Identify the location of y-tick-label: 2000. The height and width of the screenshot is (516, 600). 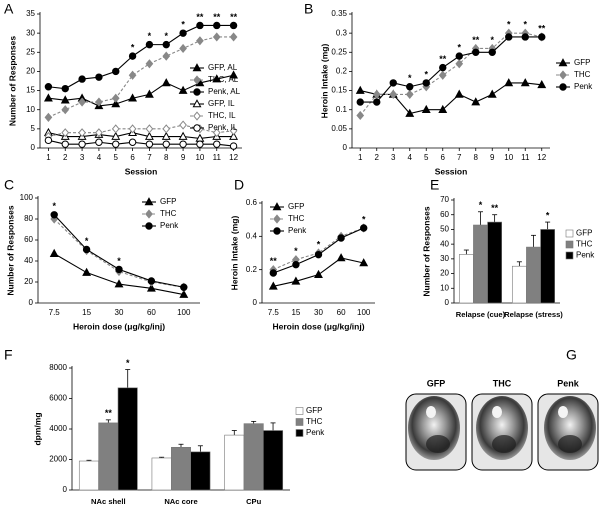
(58, 459).